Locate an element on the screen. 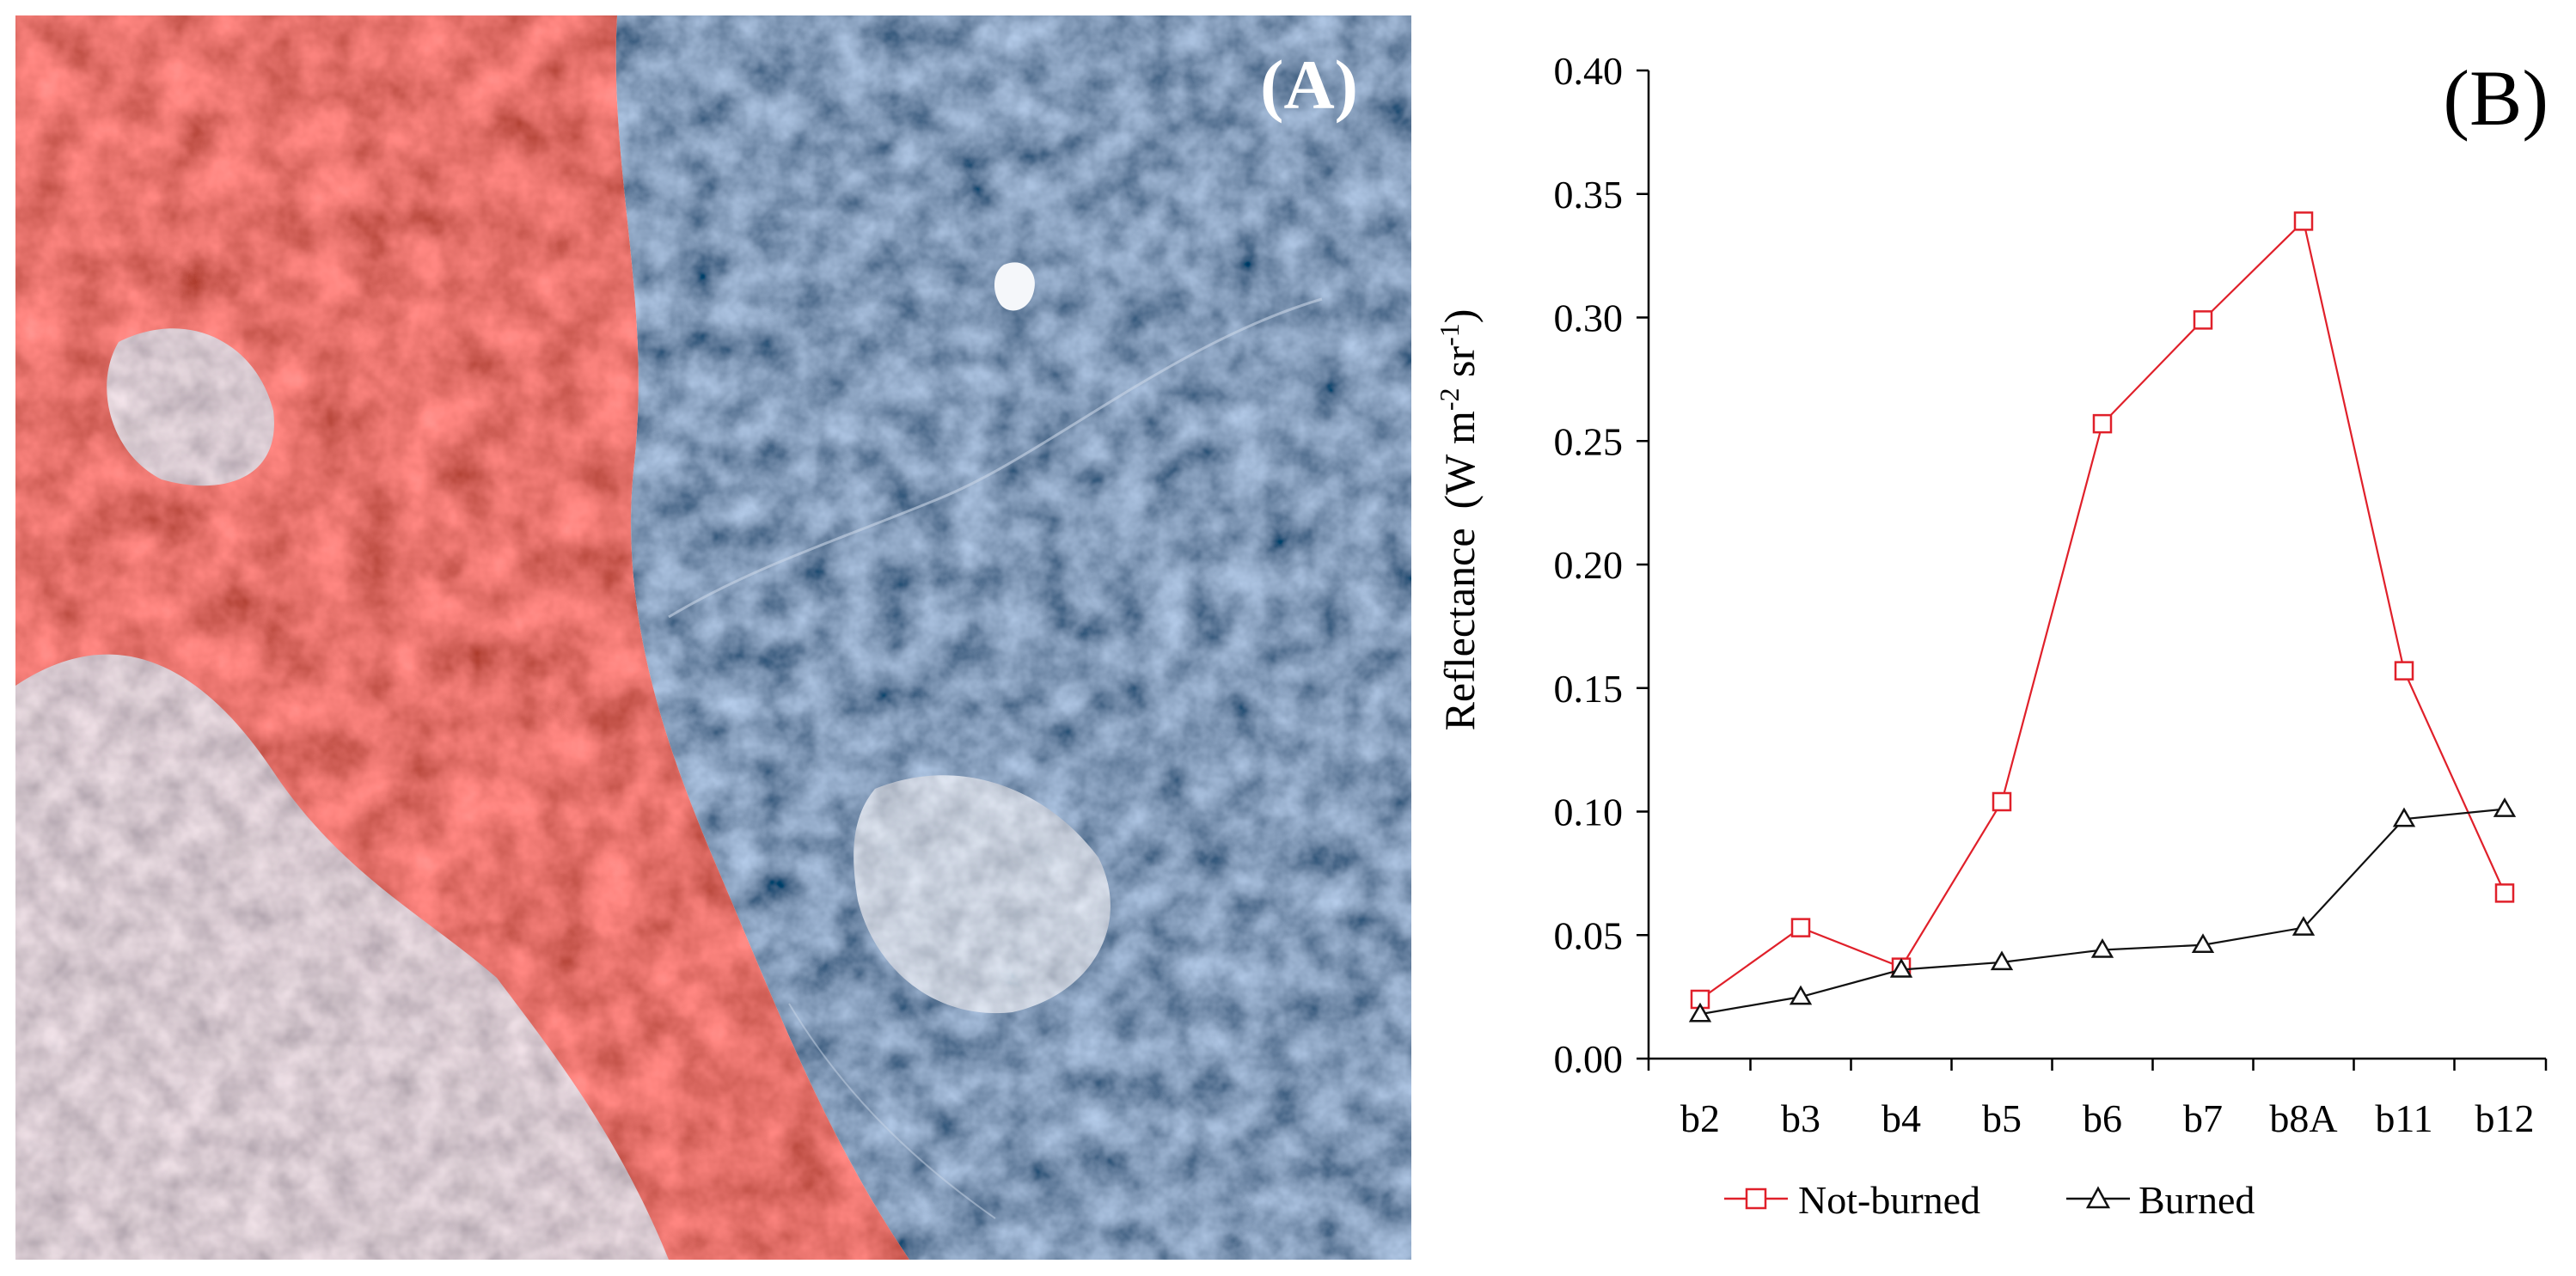 This screenshot has height=1276, width=2576. panel-a-label: (A) is located at coordinates (1309, 85).